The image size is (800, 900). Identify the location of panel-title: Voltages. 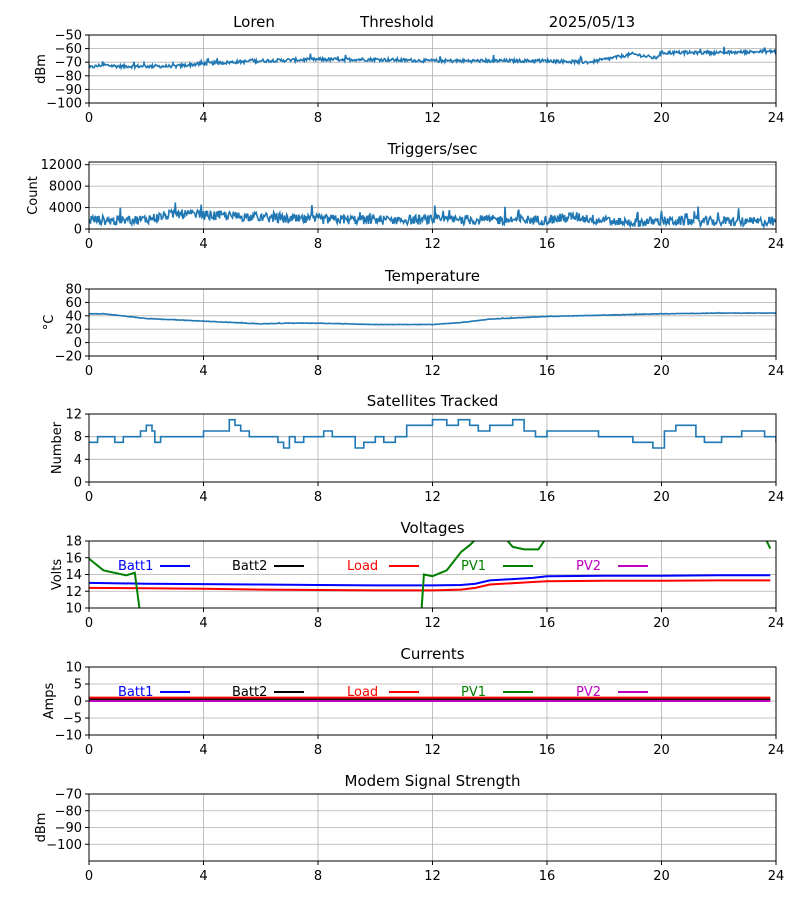
(432, 528).